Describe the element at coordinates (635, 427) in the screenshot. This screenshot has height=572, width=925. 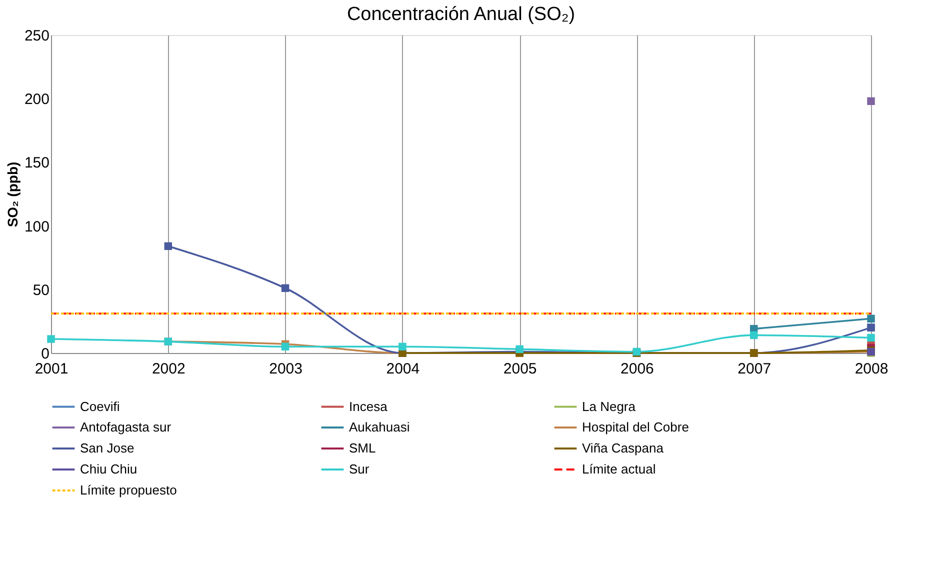
I see `legend-label: Hospital del Cobre` at that location.